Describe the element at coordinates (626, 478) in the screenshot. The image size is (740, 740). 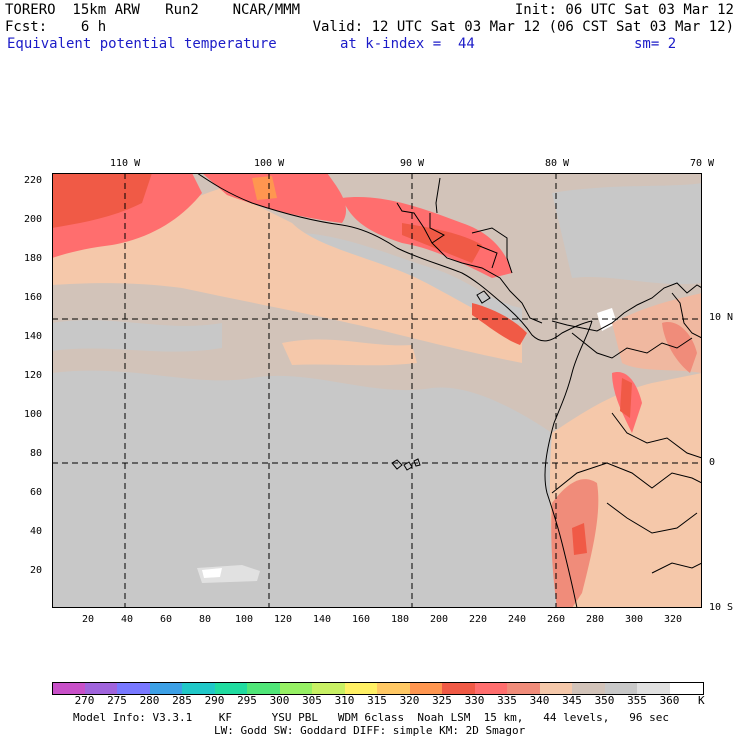
I see `border-ecuador-peru` at that location.